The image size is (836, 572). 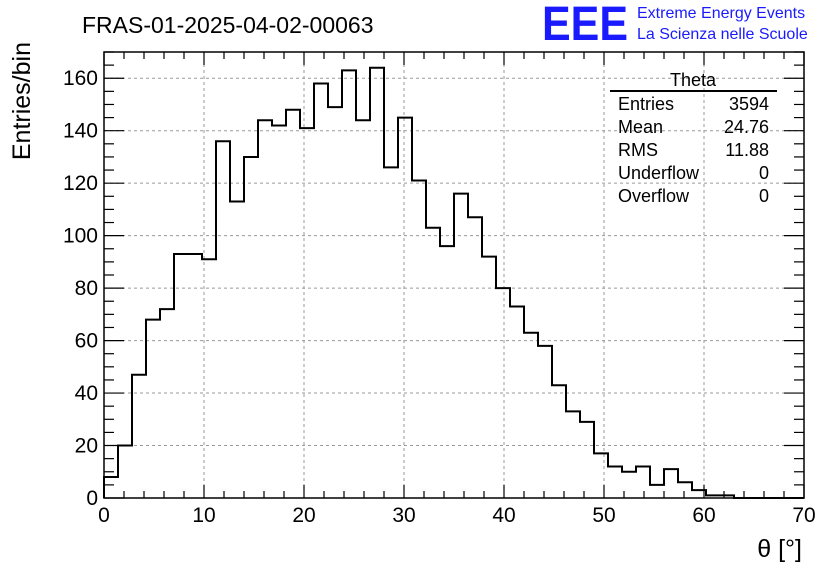 What do you see at coordinates (86, 446) in the screenshot?
I see `y-tick-label-1: 20` at bounding box center [86, 446].